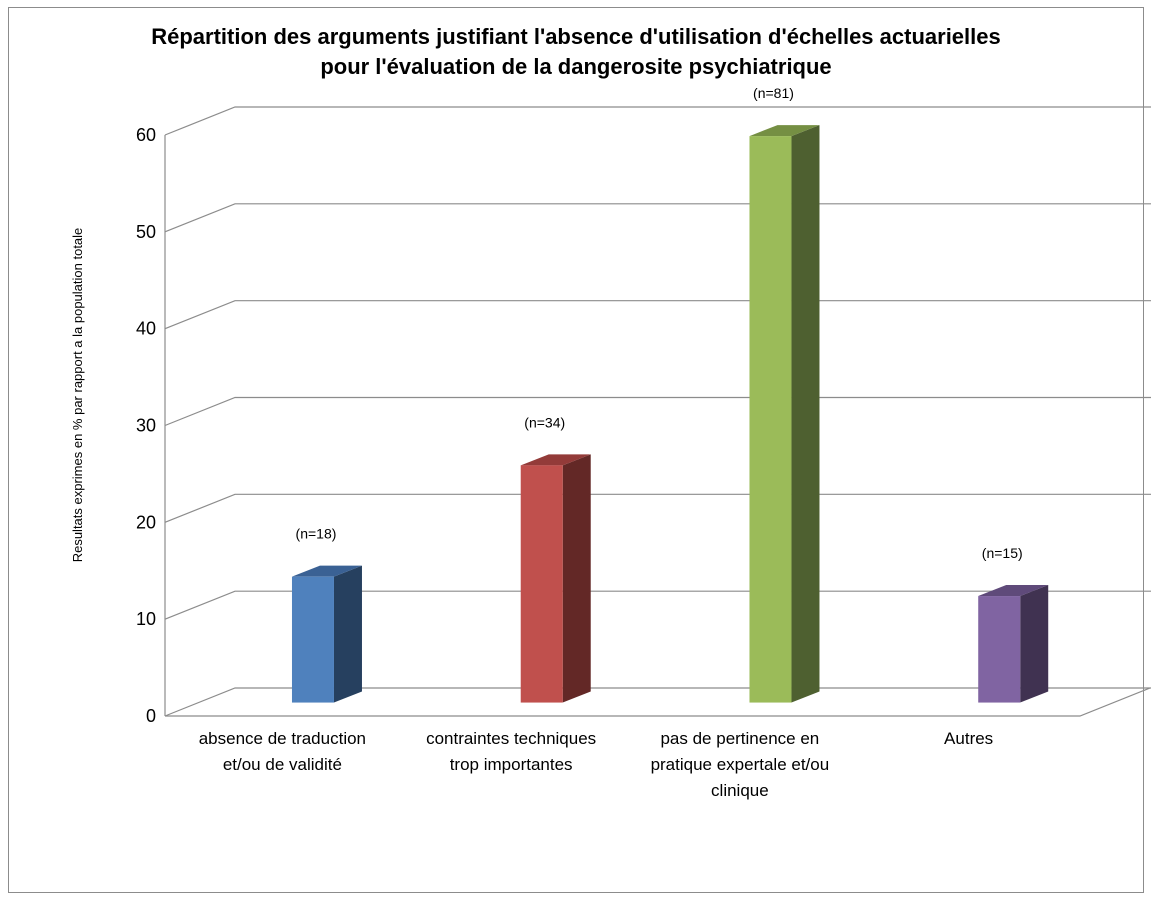  I want to click on y-tick-label: 30, so click(146, 426).